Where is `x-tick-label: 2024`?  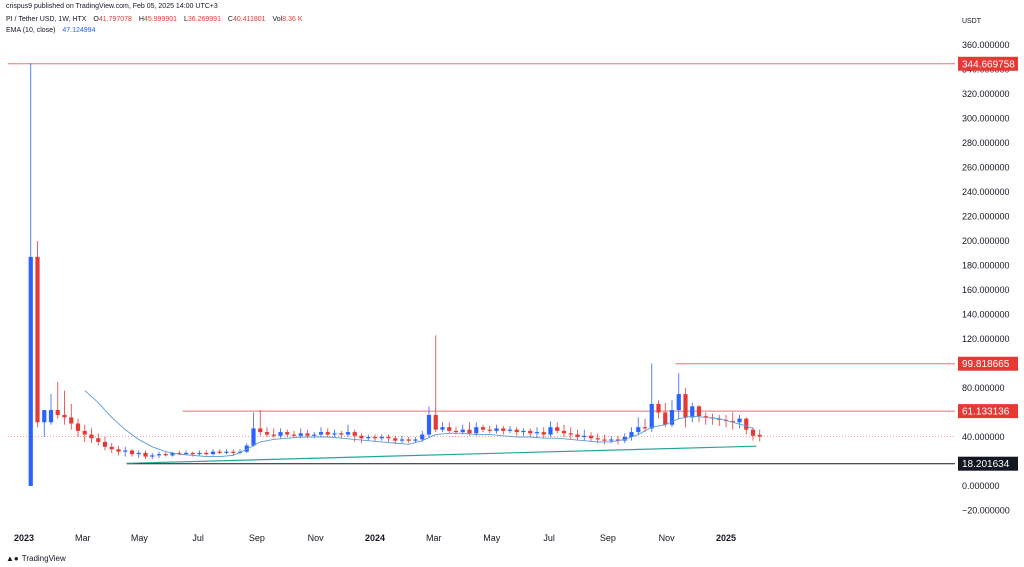
x-tick-label: 2024 is located at coordinates (375, 538).